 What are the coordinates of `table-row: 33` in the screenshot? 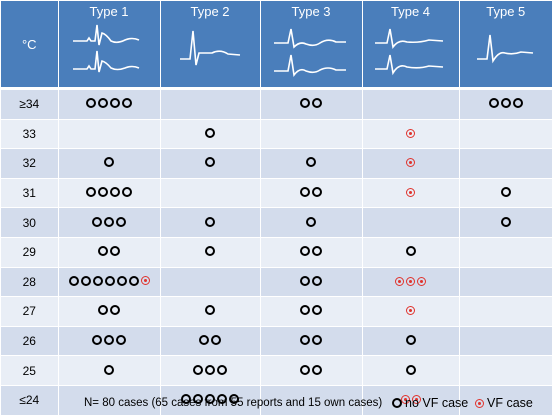 It's located at (276, 134).